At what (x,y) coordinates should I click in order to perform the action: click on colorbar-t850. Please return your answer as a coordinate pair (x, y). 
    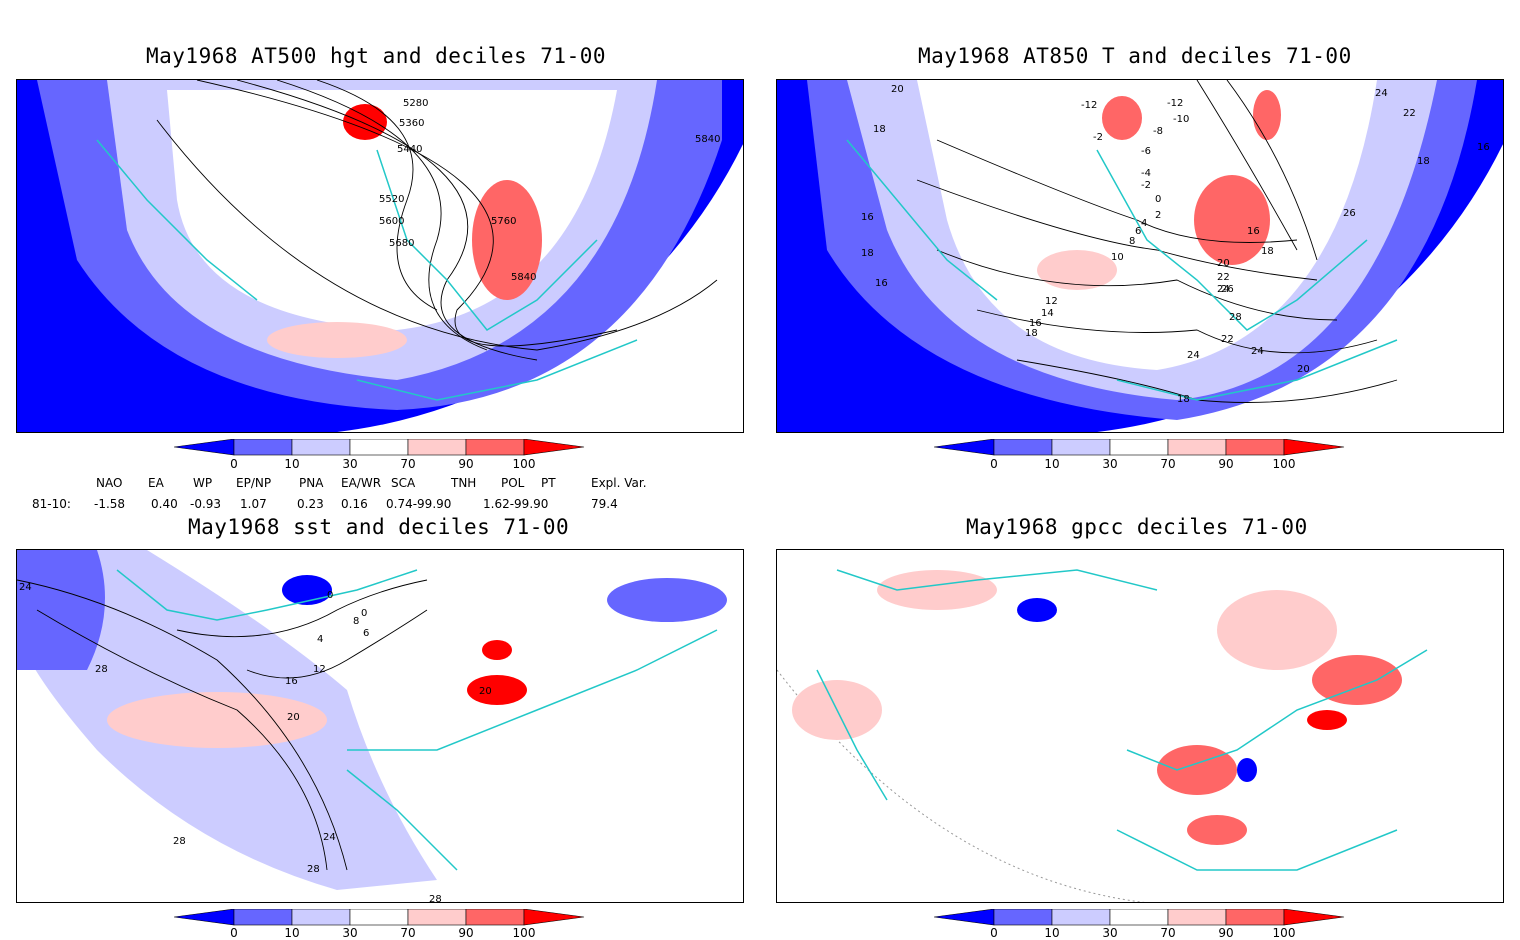
    Looking at the image, I should click on (1139, 447).